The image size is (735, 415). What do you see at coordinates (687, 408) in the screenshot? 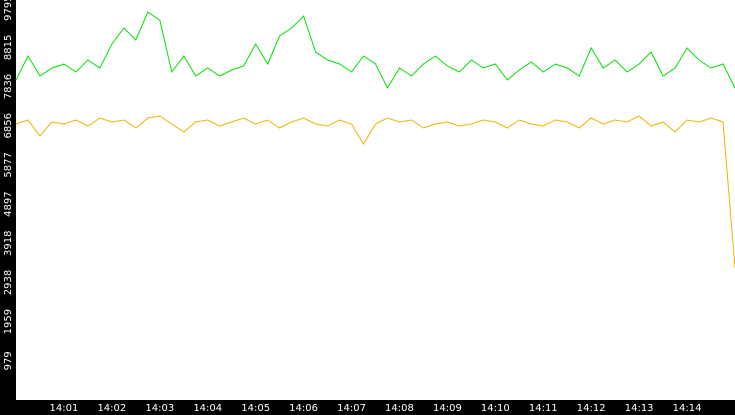
I see `x-tick-label: 14:14` at bounding box center [687, 408].